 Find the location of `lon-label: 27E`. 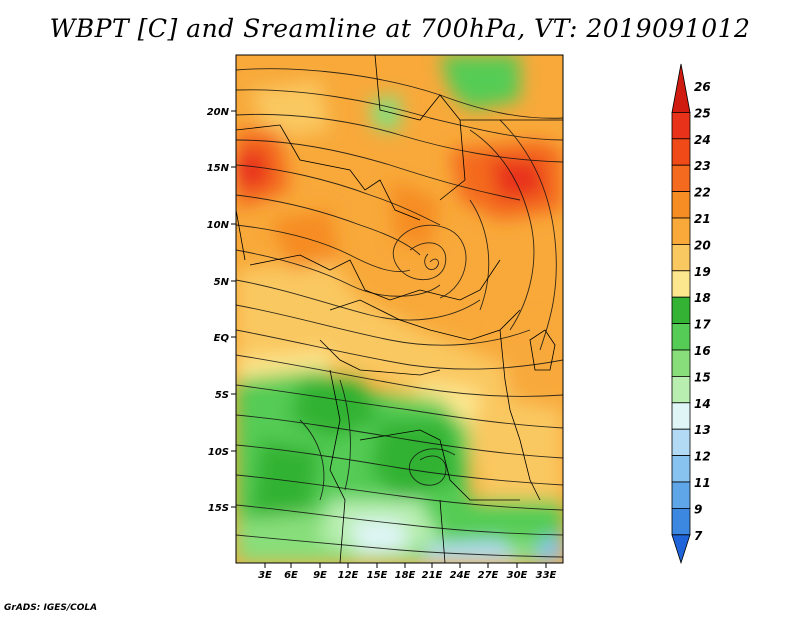

lon-label: 27E is located at coordinates (488, 575).